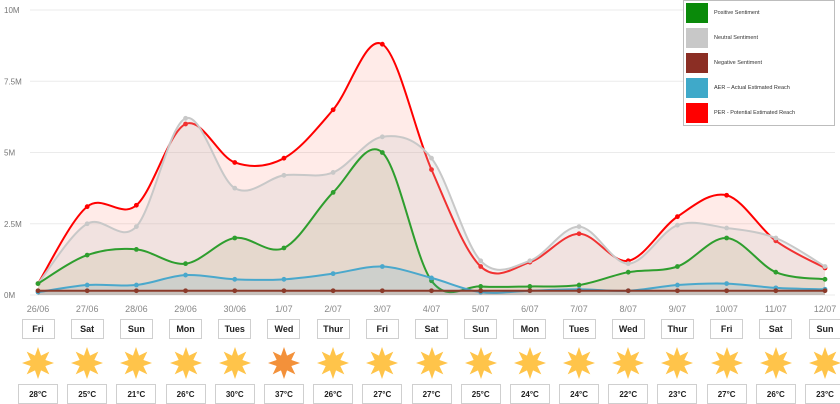 The height and width of the screenshot is (404, 840). Describe the element at coordinates (284, 394) in the screenshot. I see `forecast-temperature: 37°C` at that location.